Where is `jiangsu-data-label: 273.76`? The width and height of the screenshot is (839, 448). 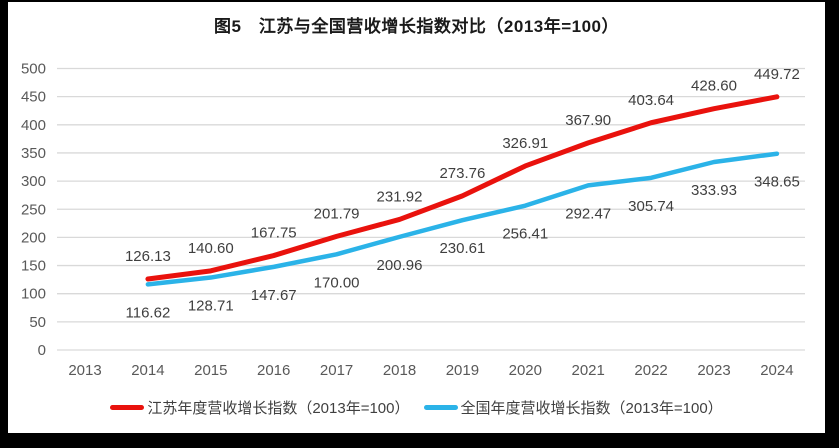 jiangsu-data-label: 273.76 is located at coordinates (462, 173).